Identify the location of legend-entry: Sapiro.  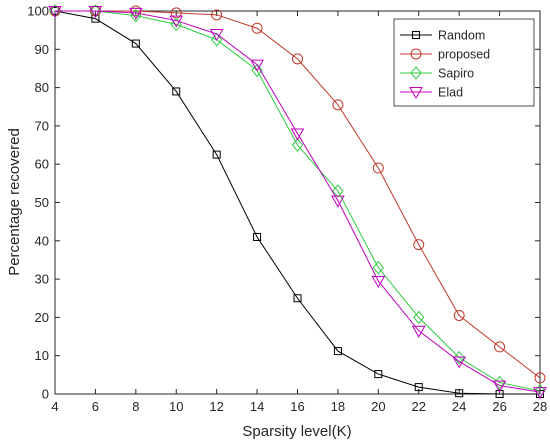
(437, 73).